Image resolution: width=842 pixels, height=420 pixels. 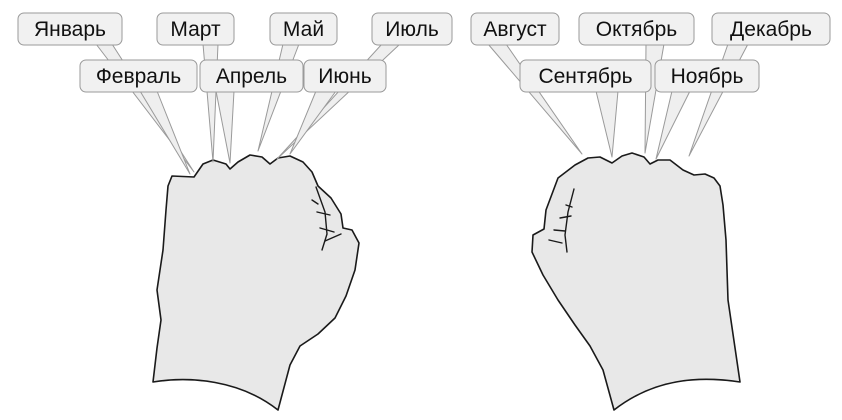 What do you see at coordinates (585, 108) in the screenshot?
I see `month-callout-sep: Сентябрь` at bounding box center [585, 108].